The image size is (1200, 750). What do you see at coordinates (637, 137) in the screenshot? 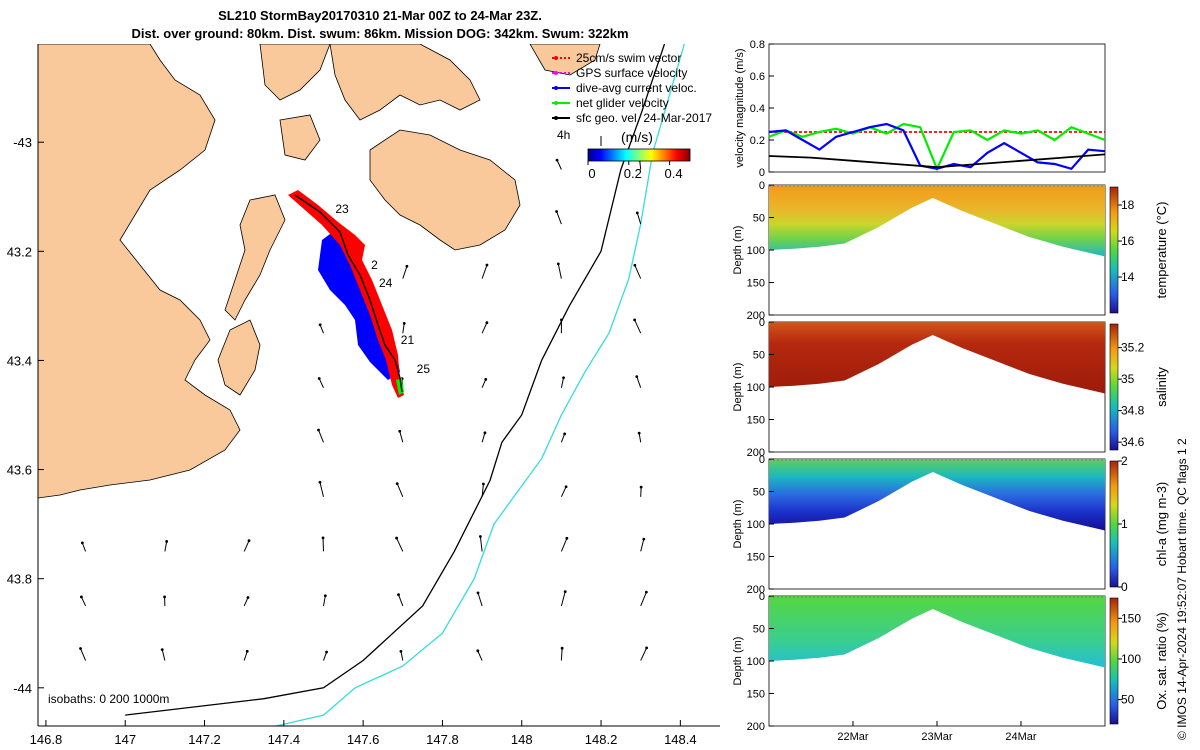
I see `speed-colorbar-label: (m/s)` at bounding box center [637, 137].